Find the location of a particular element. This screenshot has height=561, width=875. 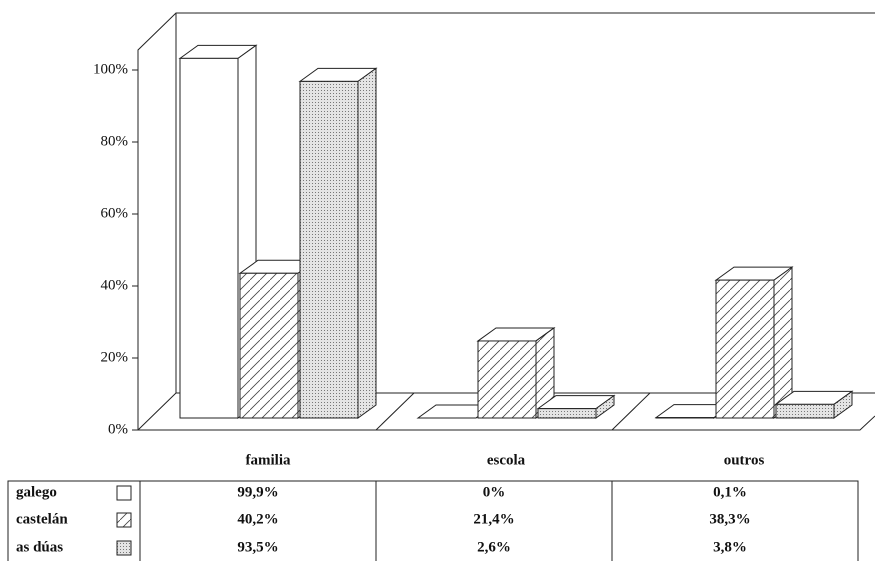

value-label: 21,4% is located at coordinates (493, 519).